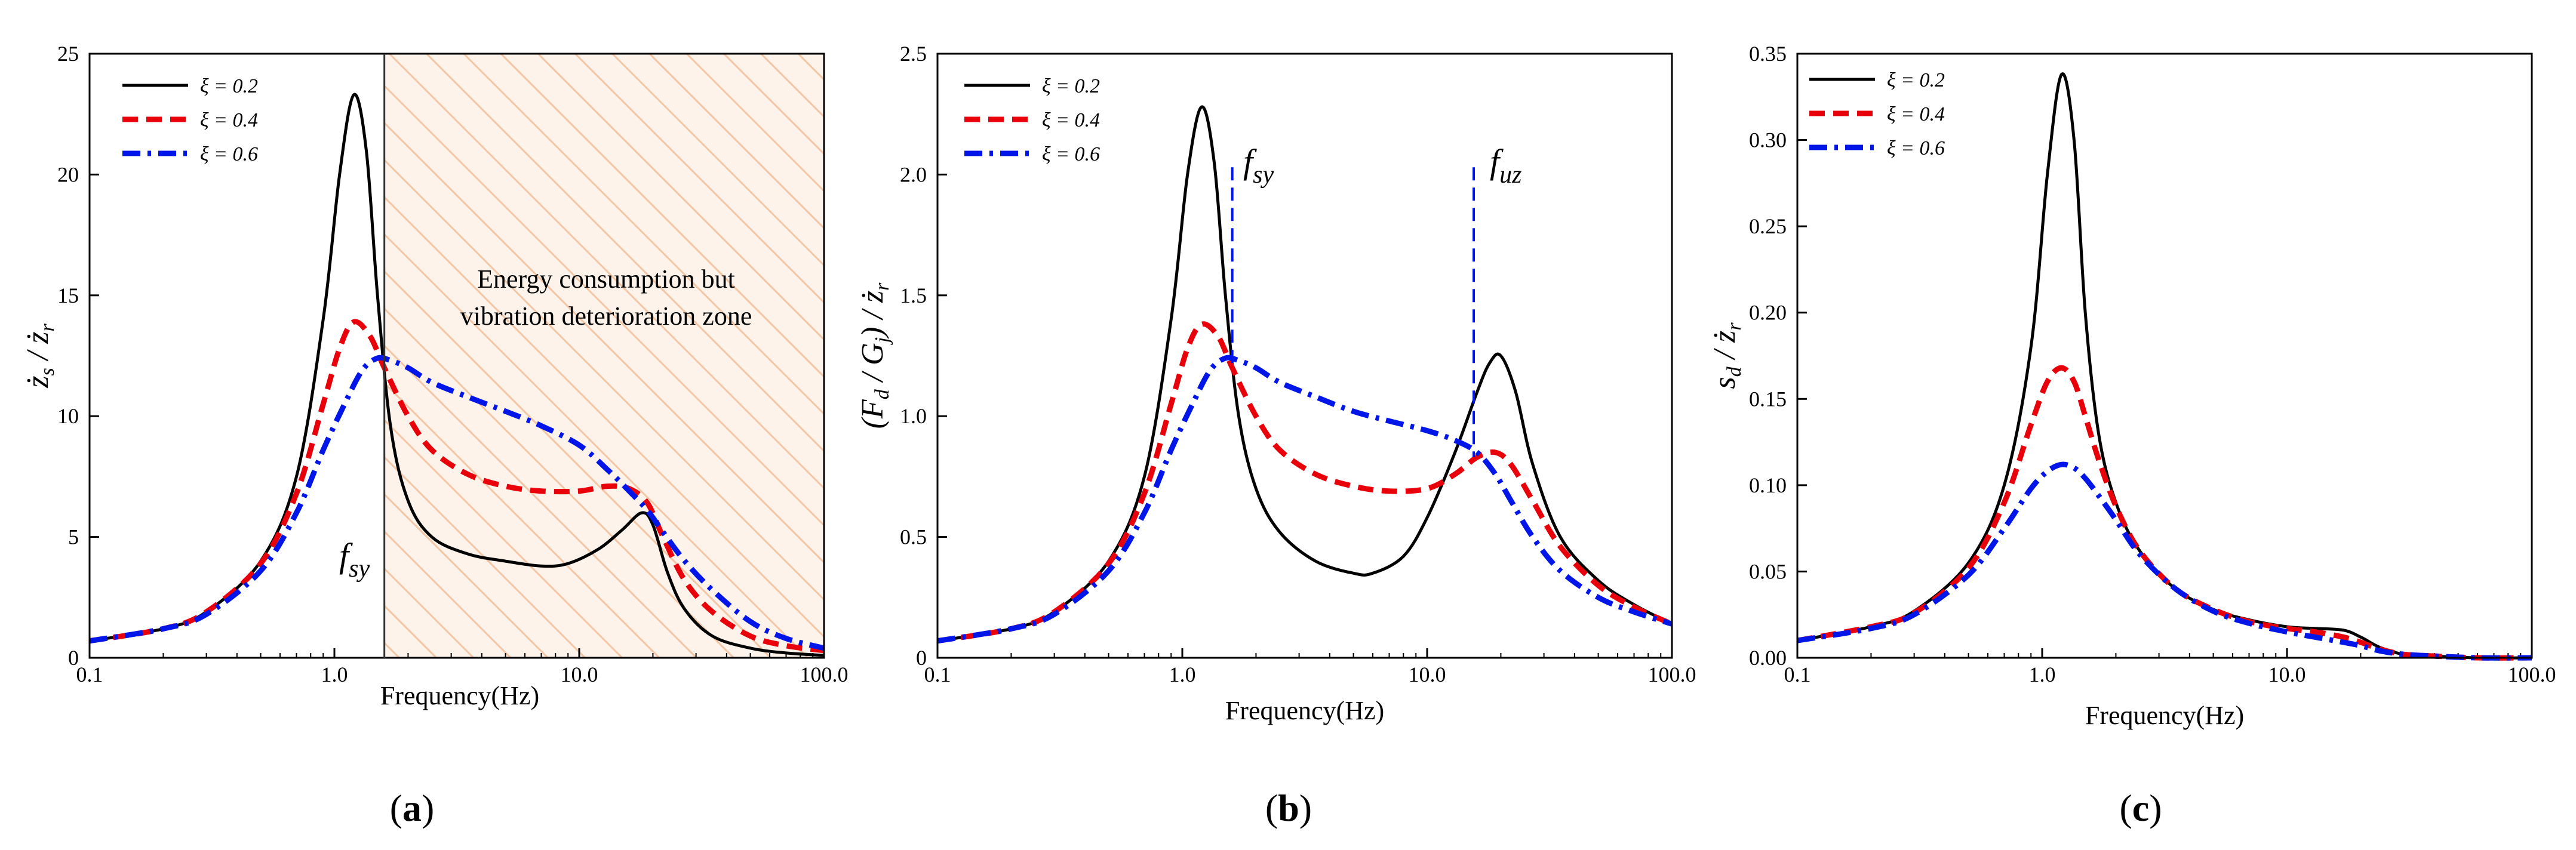  Describe the element at coordinates (875, 356) in the screenshot. I see `y-axis-label-b: (Fd / Gj) / żr` at that location.